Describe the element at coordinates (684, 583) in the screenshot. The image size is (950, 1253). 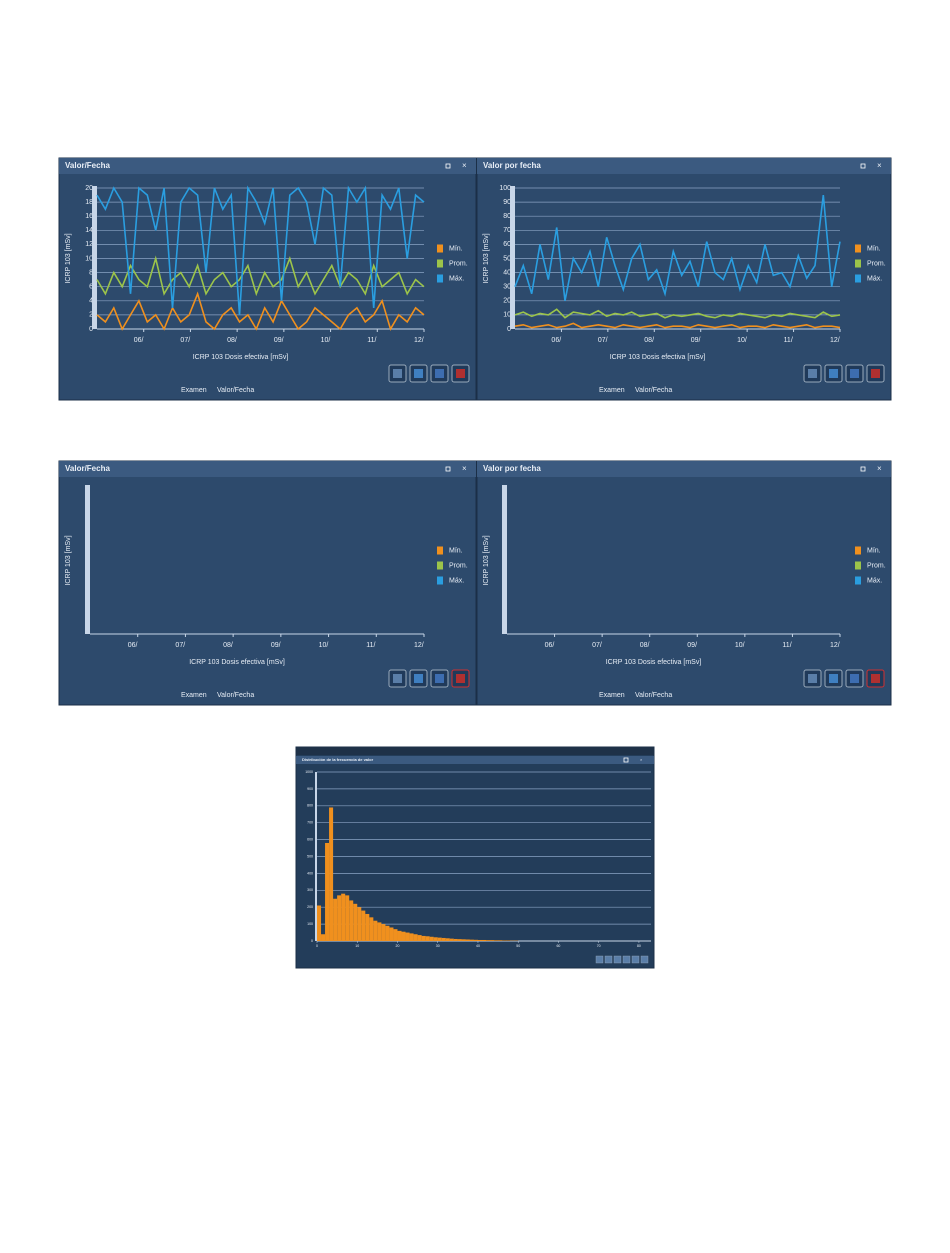
I see `panel` at that location.